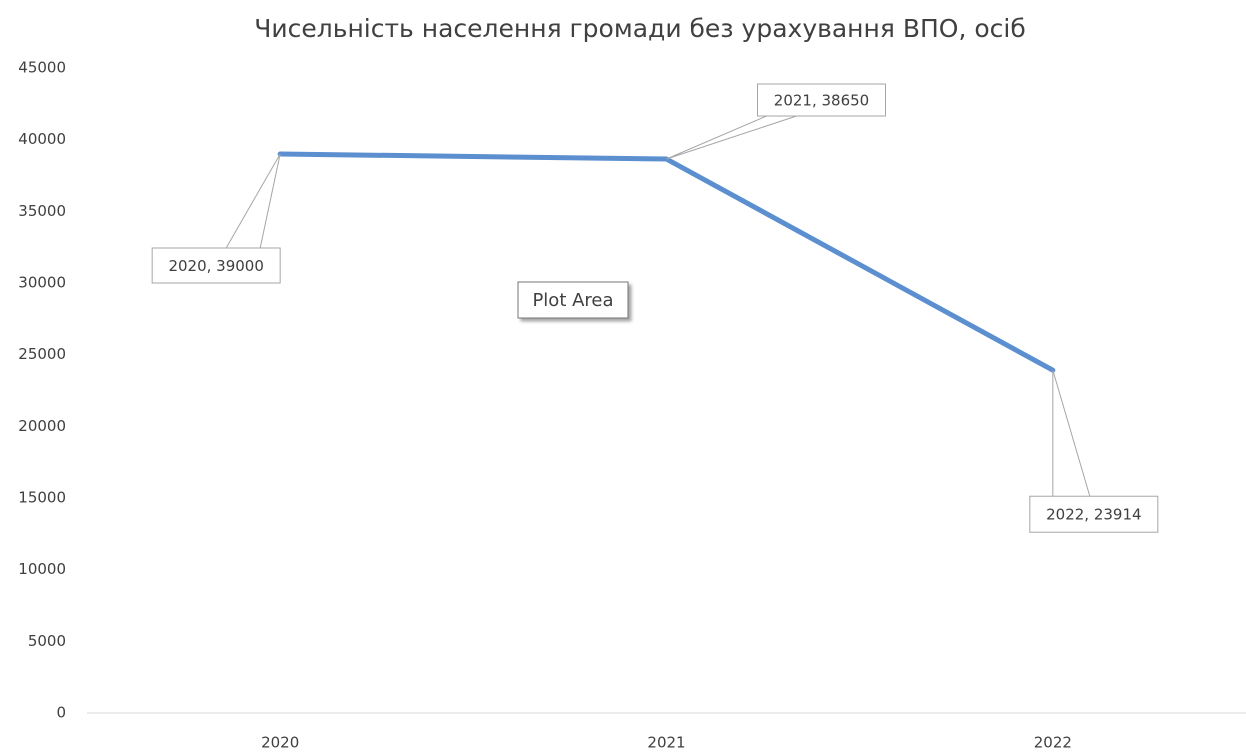 This screenshot has height=752, width=1246. What do you see at coordinates (61, 713) in the screenshot?
I see `y-tick-label: 0` at bounding box center [61, 713].